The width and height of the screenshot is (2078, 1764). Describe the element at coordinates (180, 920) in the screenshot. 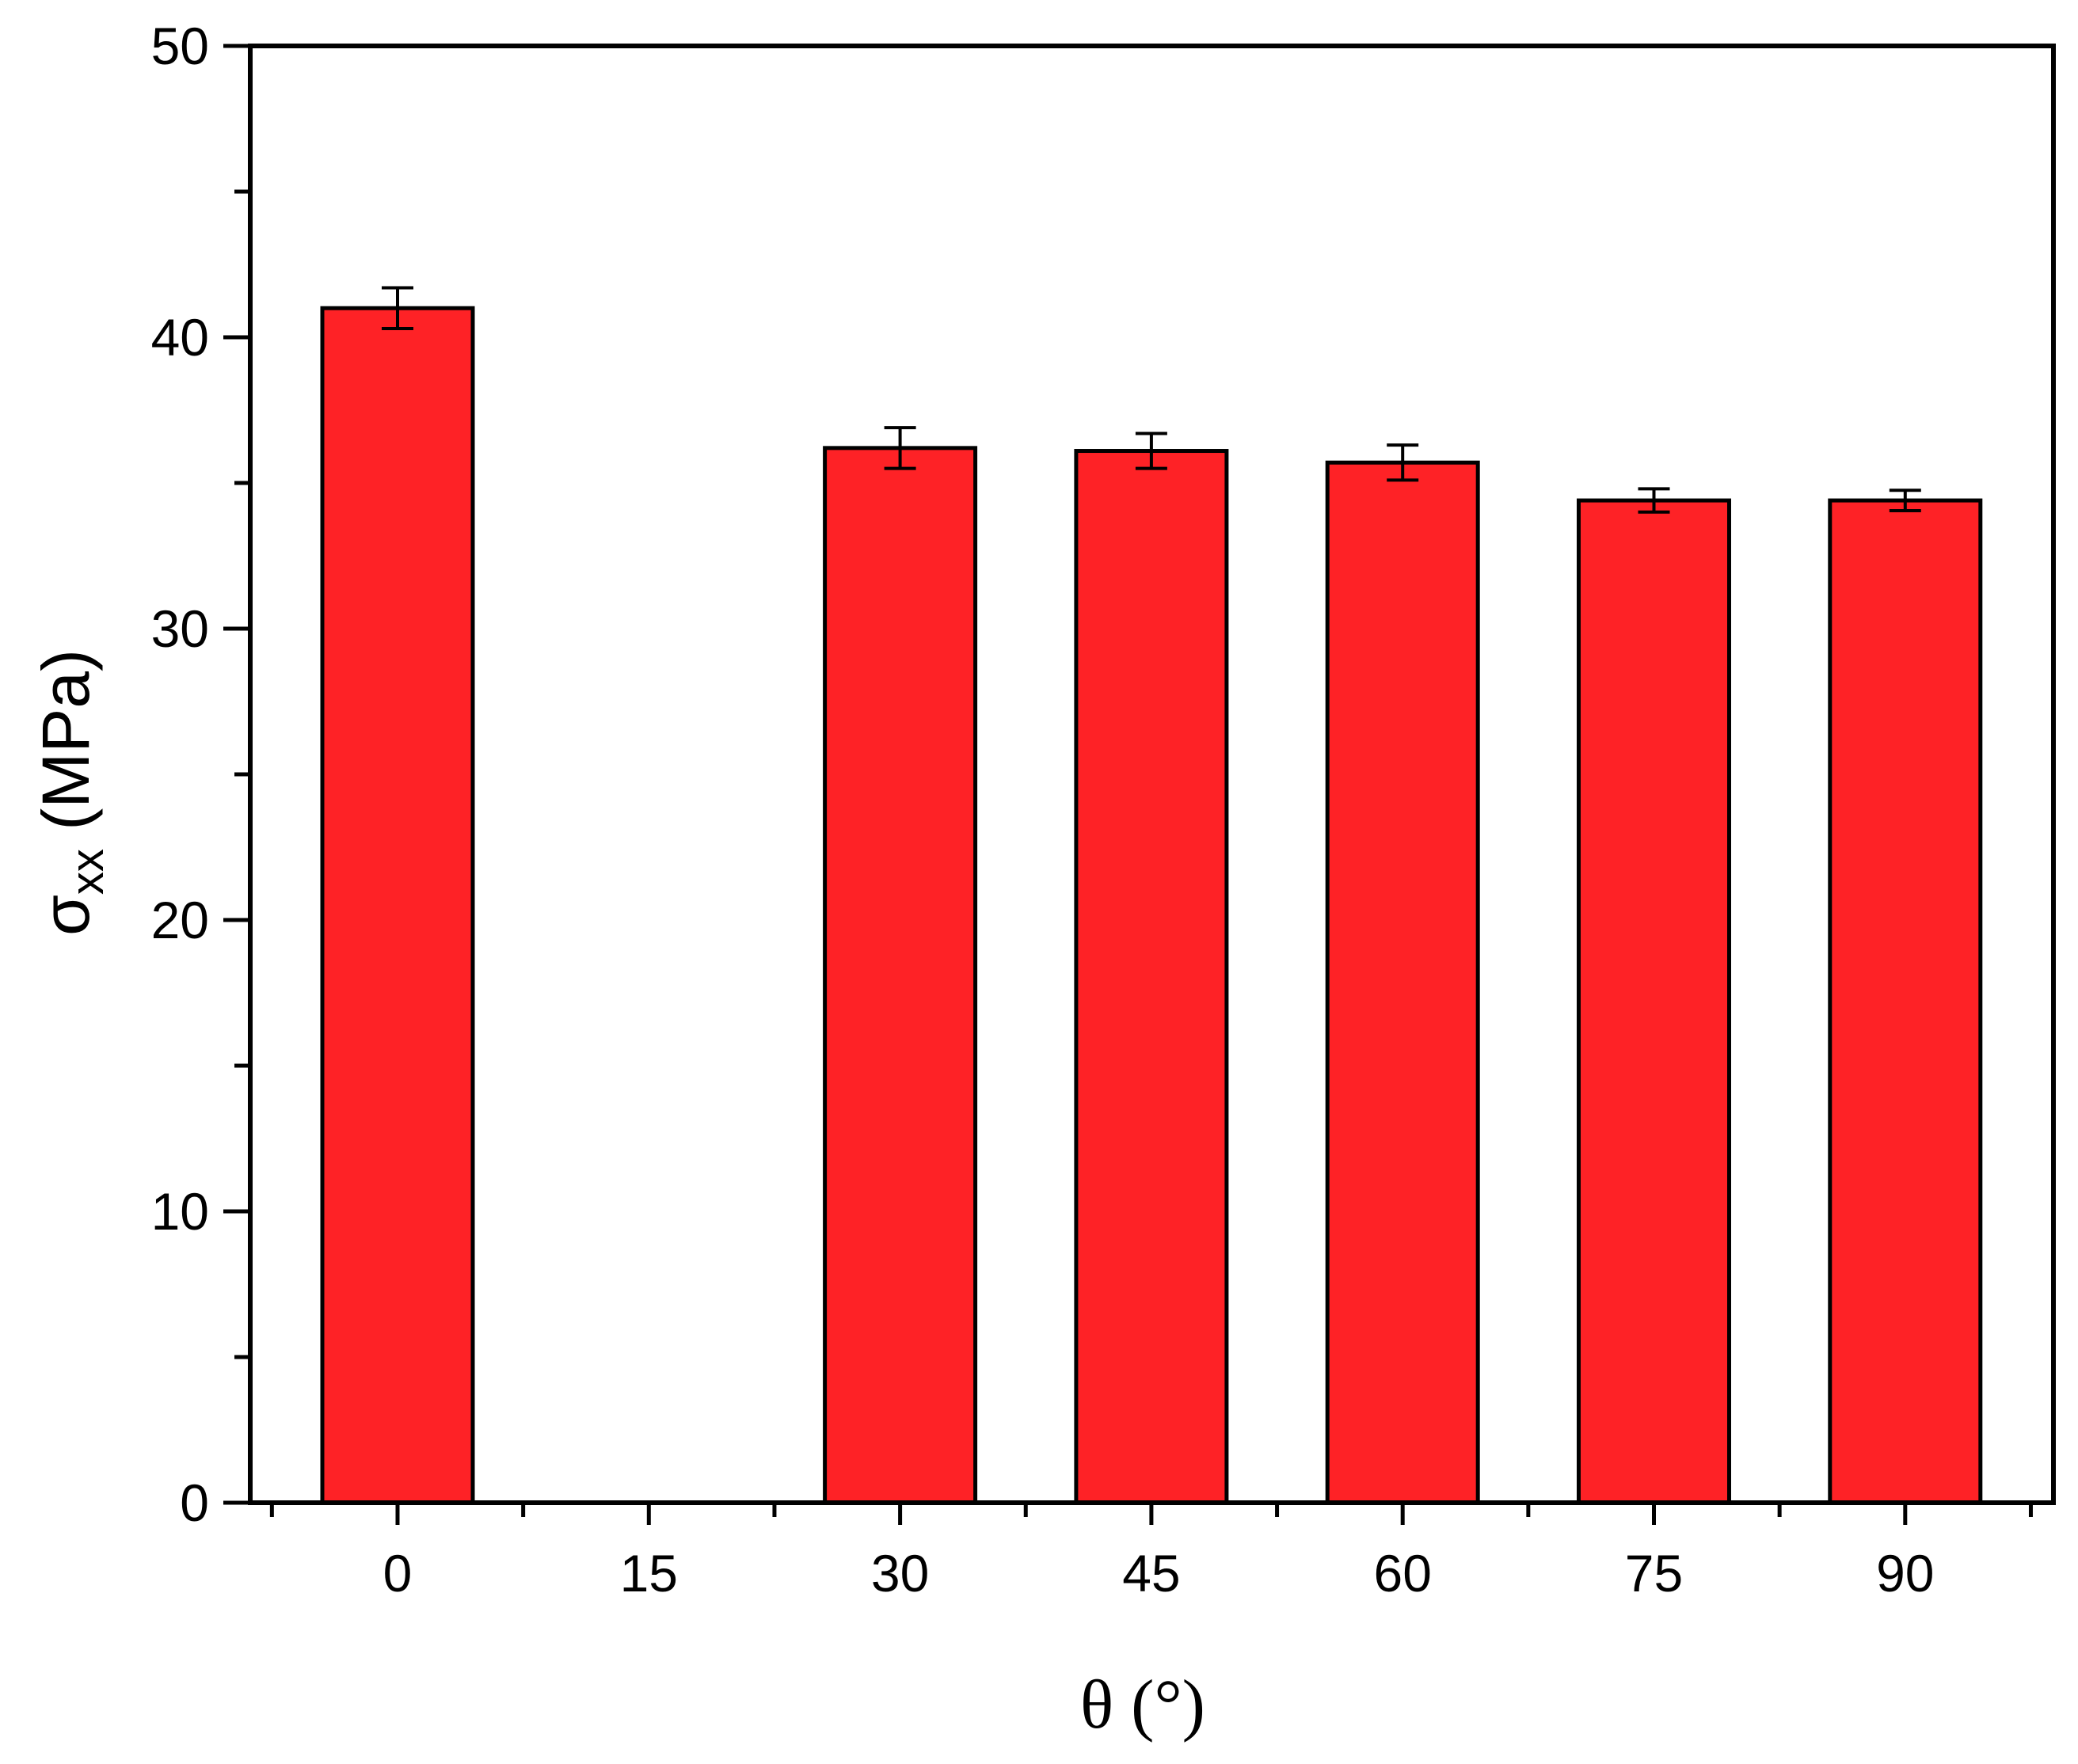

I see `y-tick-label-20: 20` at that location.